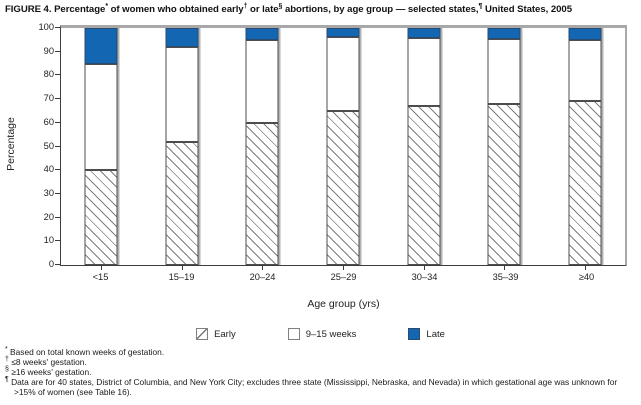 The width and height of the screenshot is (641, 405). I want to click on title-footnote-marker: ¶, so click(480, 6).